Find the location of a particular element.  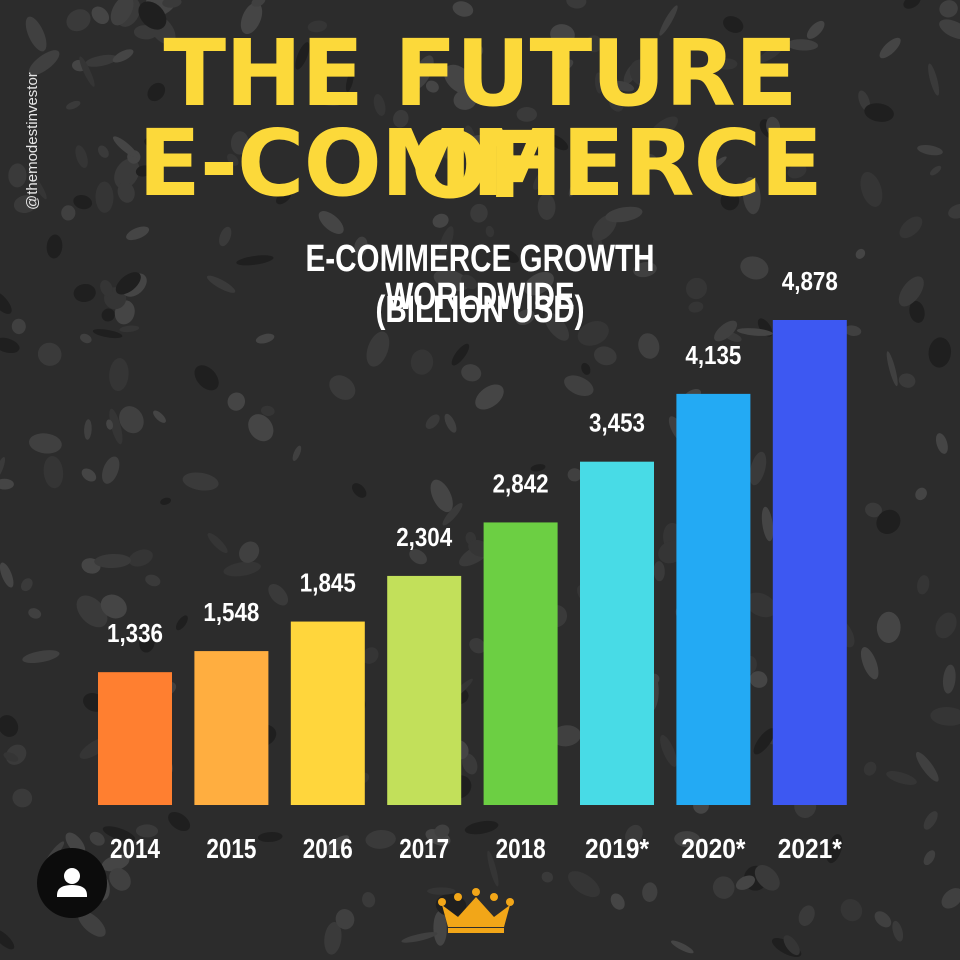

page-title-line2: E-COMMERCE is located at coordinates (480, 163).